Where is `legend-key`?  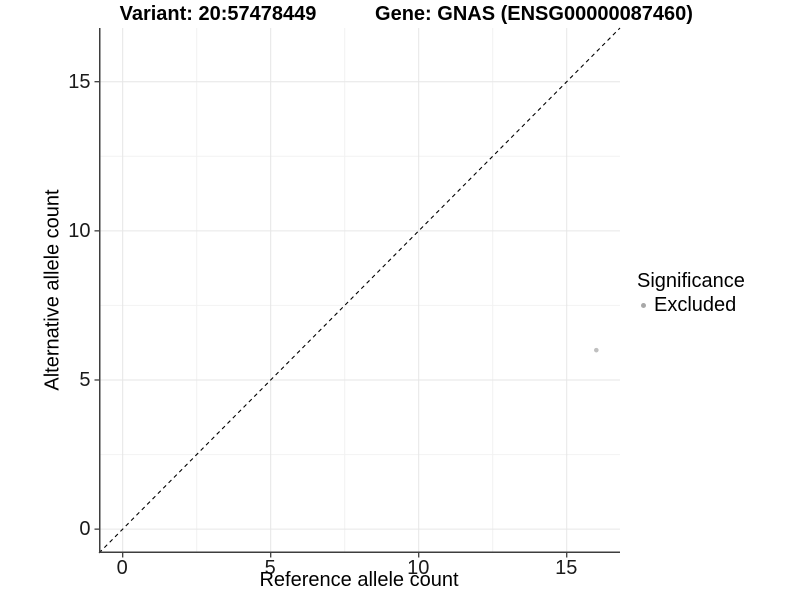
legend-key is located at coordinates (643, 305).